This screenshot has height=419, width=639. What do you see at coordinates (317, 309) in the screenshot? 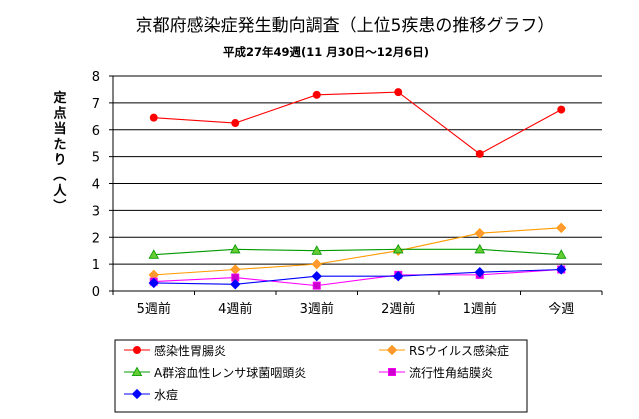
I see `x-tick-label: 3週前` at bounding box center [317, 309].